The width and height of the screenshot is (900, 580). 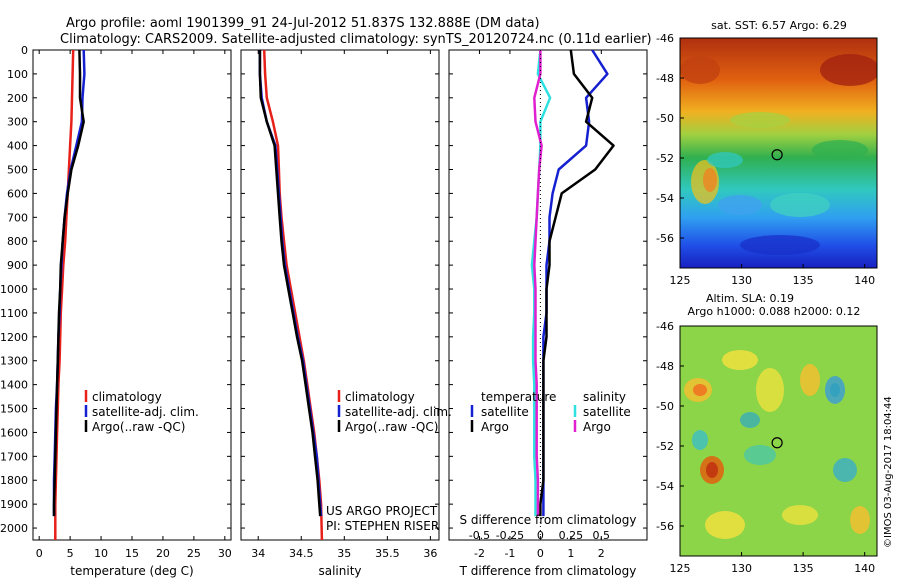 I want to click on y-tick-label: 600, so click(x=17, y=193).